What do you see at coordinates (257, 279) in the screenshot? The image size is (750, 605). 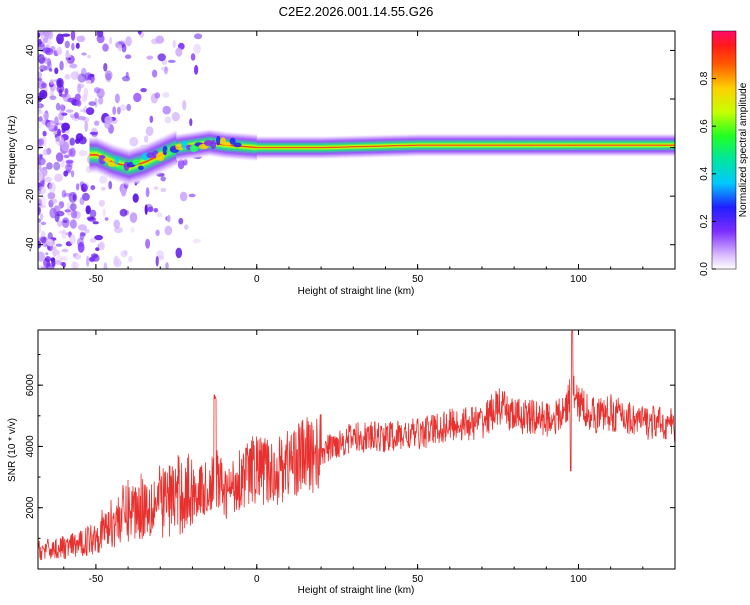 I see `heatmap-xtick-label: 0` at bounding box center [257, 279].